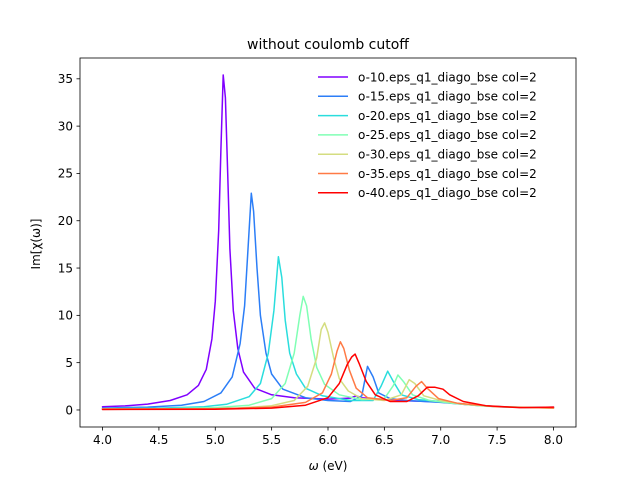 The width and height of the screenshot is (640, 480). Describe the element at coordinates (158, 440) in the screenshot. I see `x-tick-label: 4.5` at that location.